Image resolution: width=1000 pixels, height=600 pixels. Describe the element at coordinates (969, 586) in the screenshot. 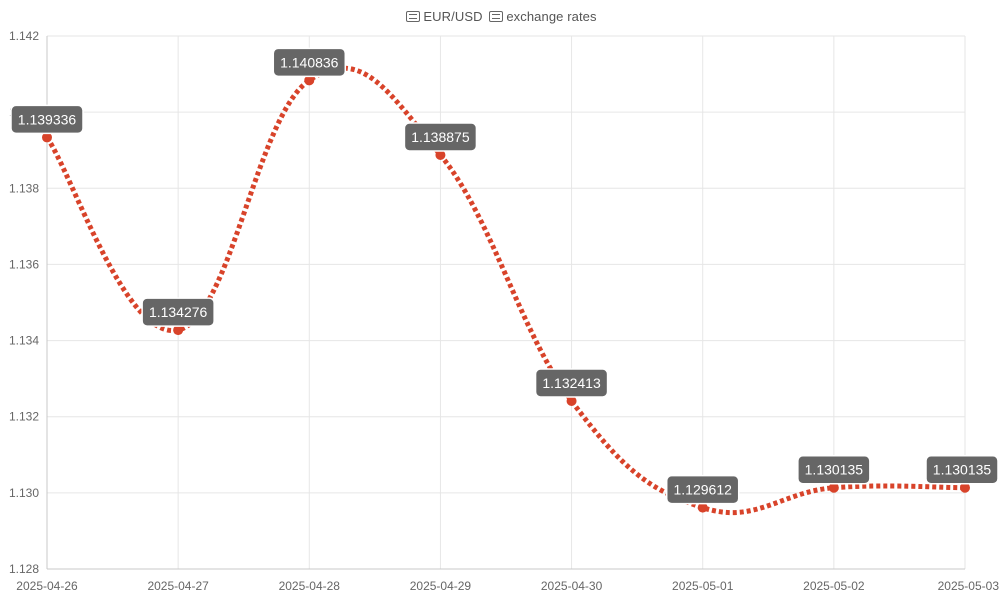

I see `x-tick-label: 2025-05-03` at that location.